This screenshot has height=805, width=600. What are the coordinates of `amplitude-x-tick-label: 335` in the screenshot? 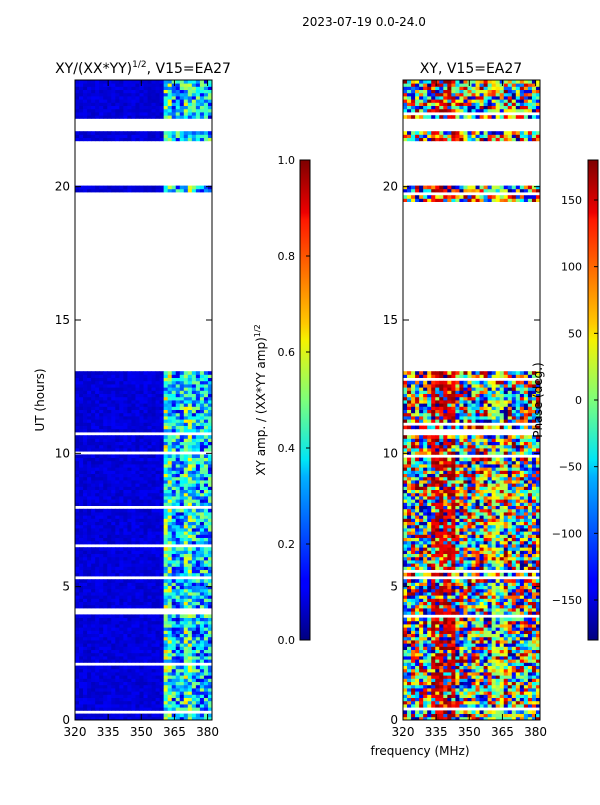 It's located at (108, 732).